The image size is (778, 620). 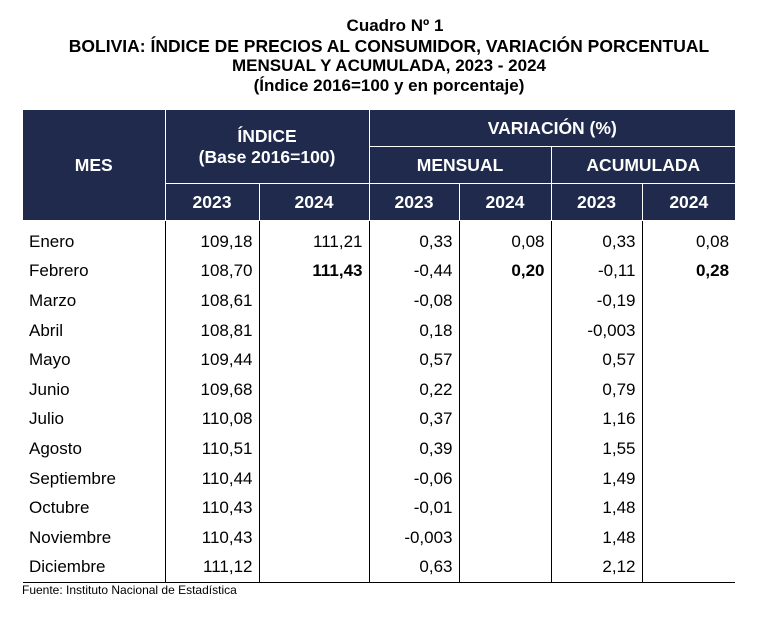 What do you see at coordinates (267, 156) in the screenshot?
I see `header-indice-base: (Base 2016=100)` at bounding box center [267, 156].